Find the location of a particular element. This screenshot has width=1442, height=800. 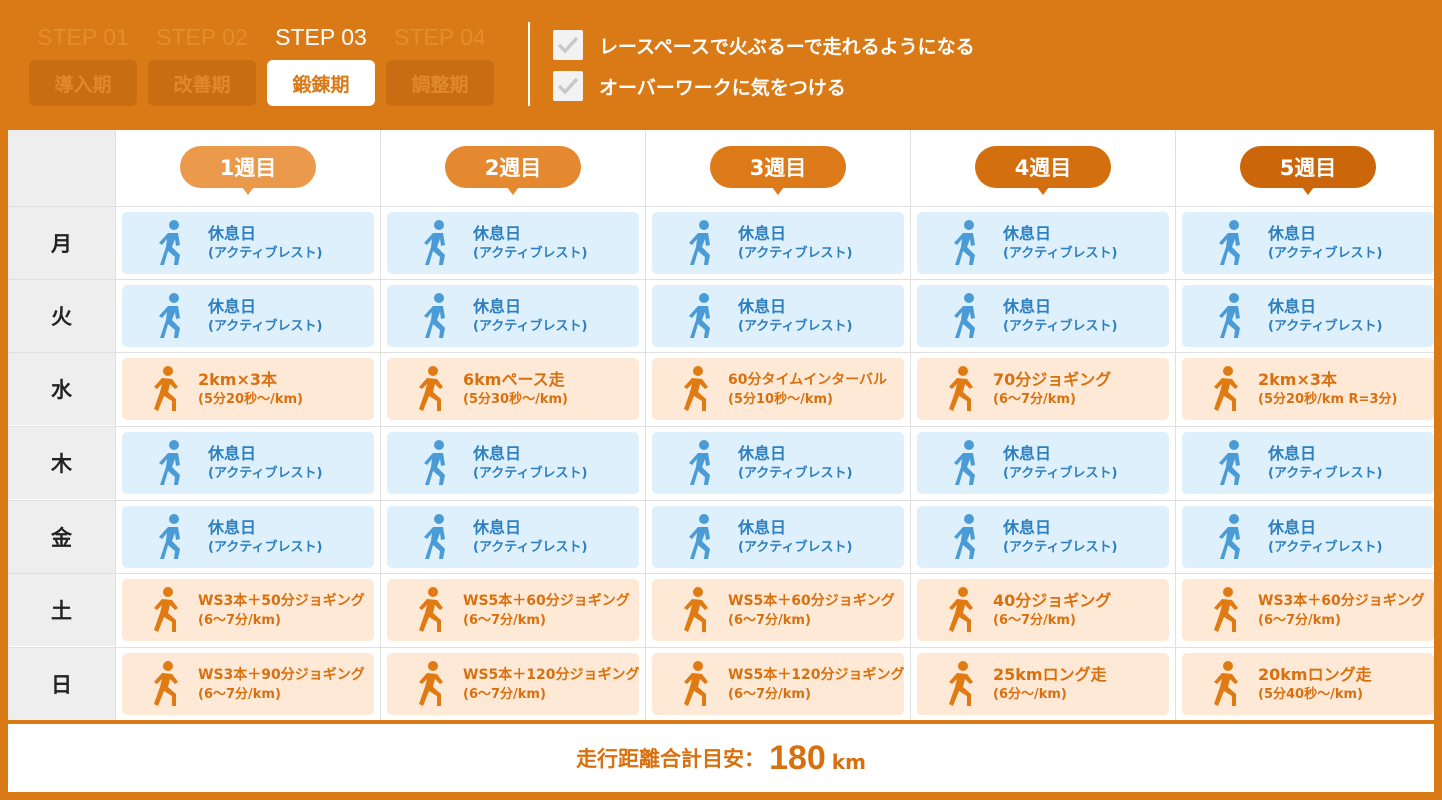

cell-detail: (5分10秒〜/km) is located at coordinates (780, 399).